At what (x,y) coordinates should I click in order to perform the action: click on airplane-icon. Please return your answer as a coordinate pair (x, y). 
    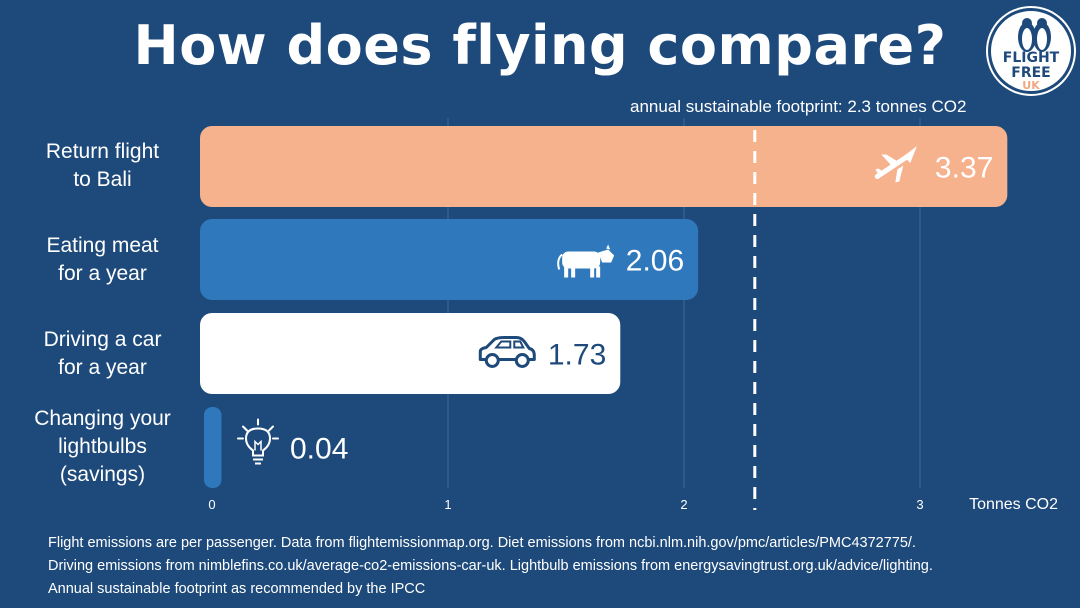
    Looking at the image, I should click on (895, 164).